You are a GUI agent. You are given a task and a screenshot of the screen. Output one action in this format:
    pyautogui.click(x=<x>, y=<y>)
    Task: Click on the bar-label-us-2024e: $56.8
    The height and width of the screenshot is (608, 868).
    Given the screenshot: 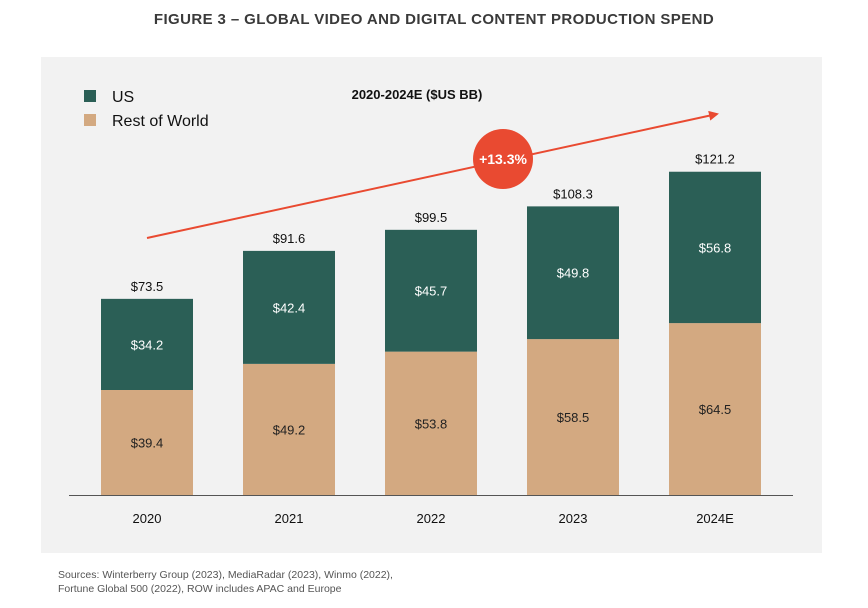 What is the action you would take?
    pyautogui.click(x=715, y=247)
    